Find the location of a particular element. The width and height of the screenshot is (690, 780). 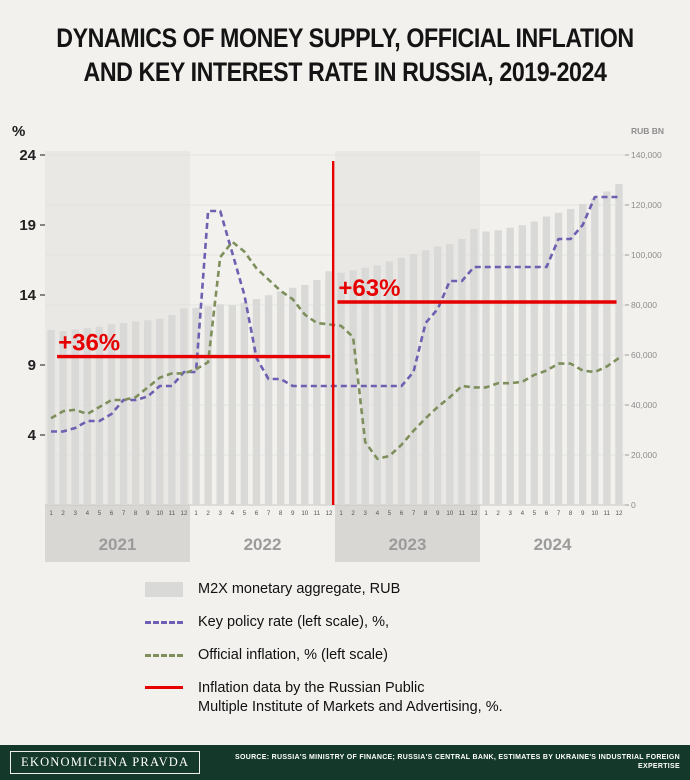

annotation-label: +63% is located at coordinates (369, 288).